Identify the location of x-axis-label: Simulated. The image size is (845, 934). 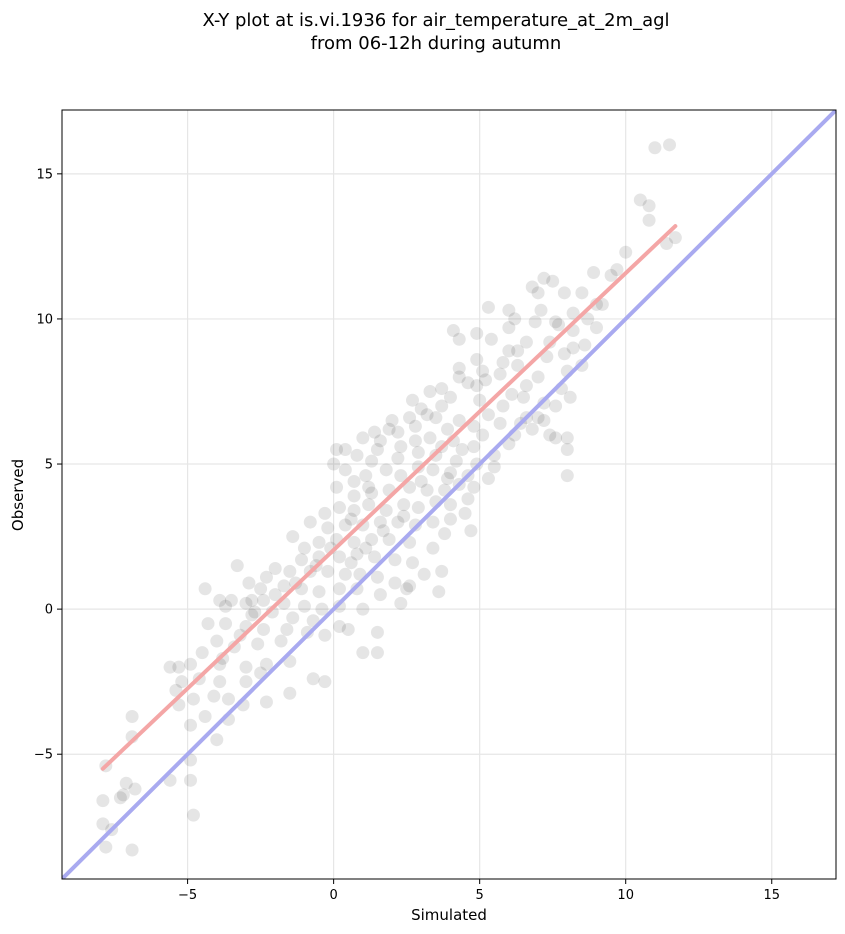
(449, 915).